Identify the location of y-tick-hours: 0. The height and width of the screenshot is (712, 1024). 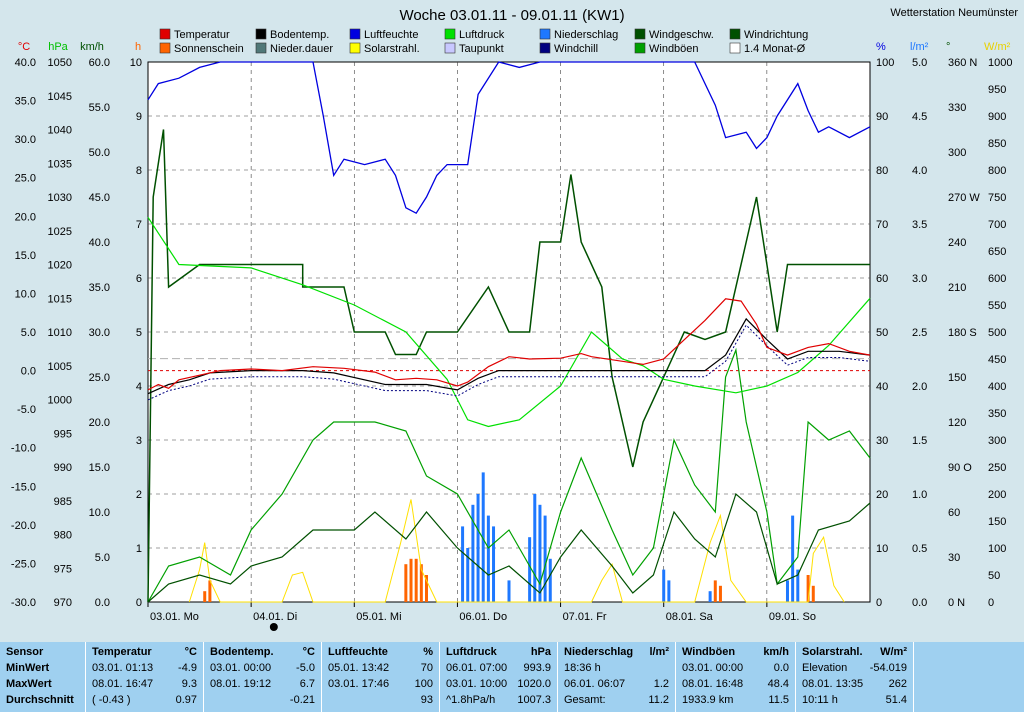
(139, 603).